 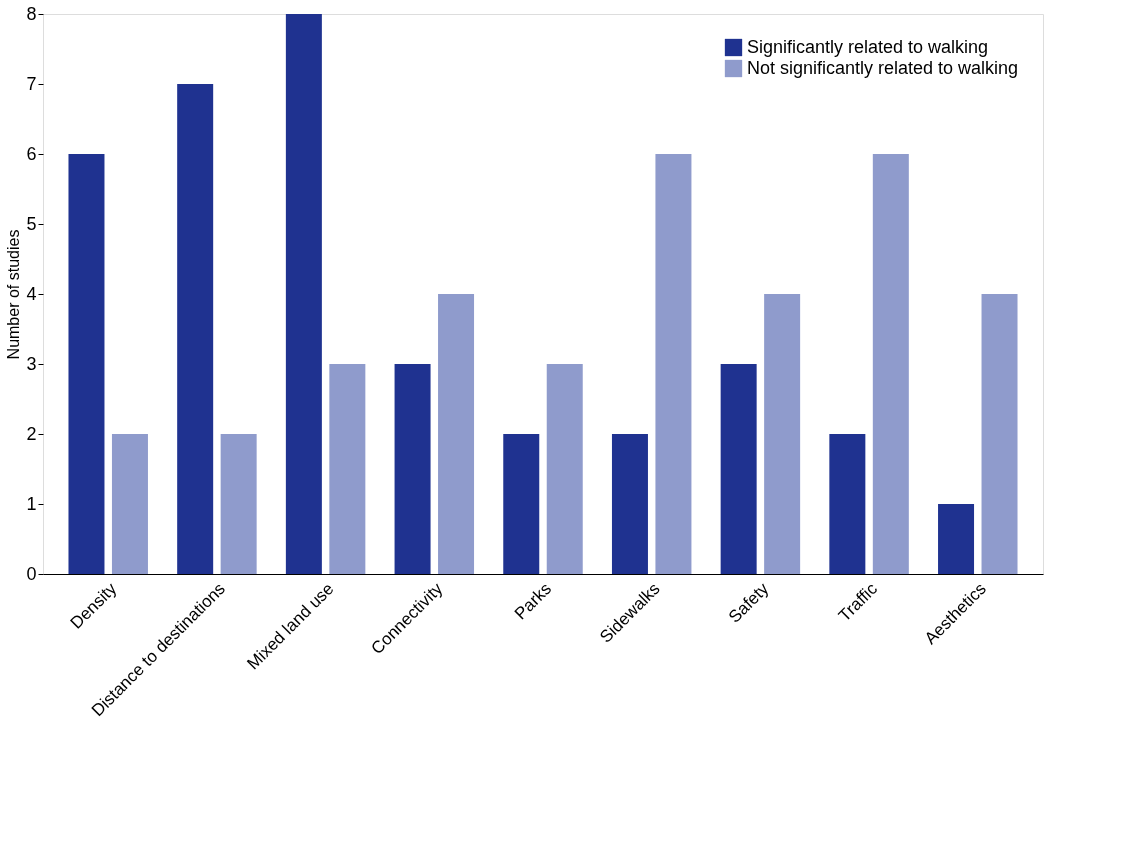 What do you see at coordinates (31, 363) in the screenshot?
I see `y-tick-label: 3` at bounding box center [31, 363].